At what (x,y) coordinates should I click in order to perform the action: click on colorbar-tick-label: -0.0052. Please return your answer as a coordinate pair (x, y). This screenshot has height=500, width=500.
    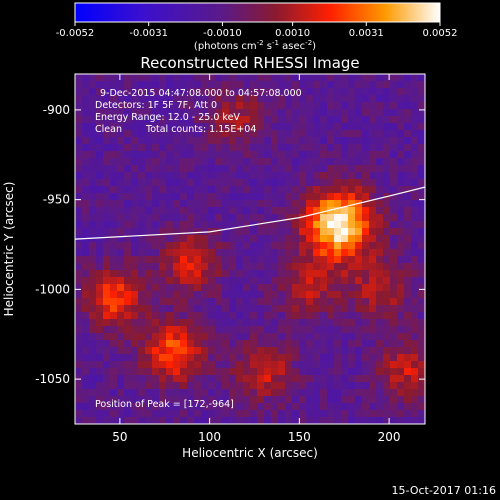
    Looking at the image, I should click on (75, 33).